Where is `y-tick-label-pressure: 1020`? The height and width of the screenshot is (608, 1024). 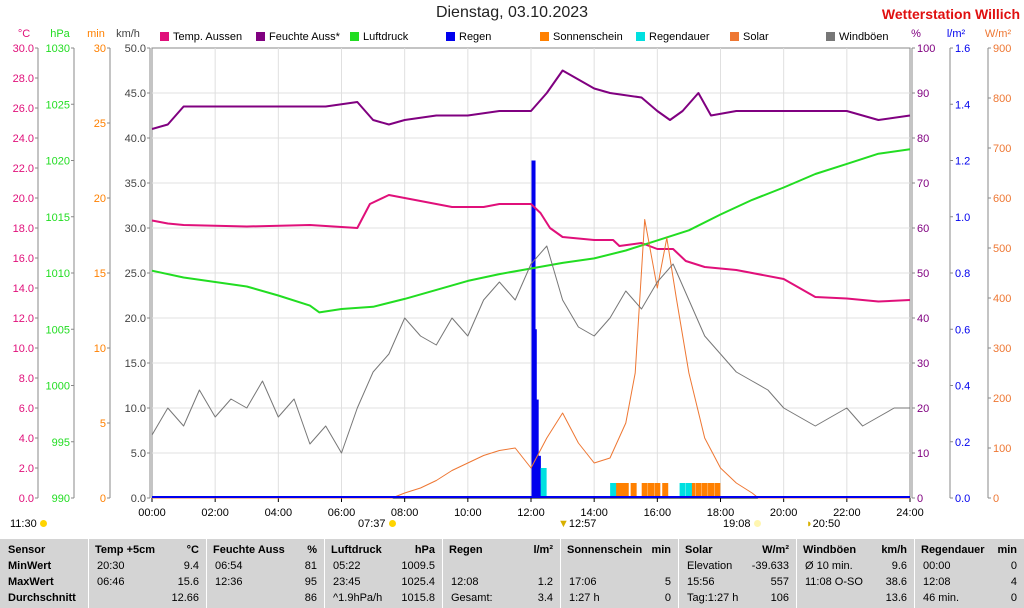
y-tick-label-pressure: 1020 is located at coordinates (58, 162).